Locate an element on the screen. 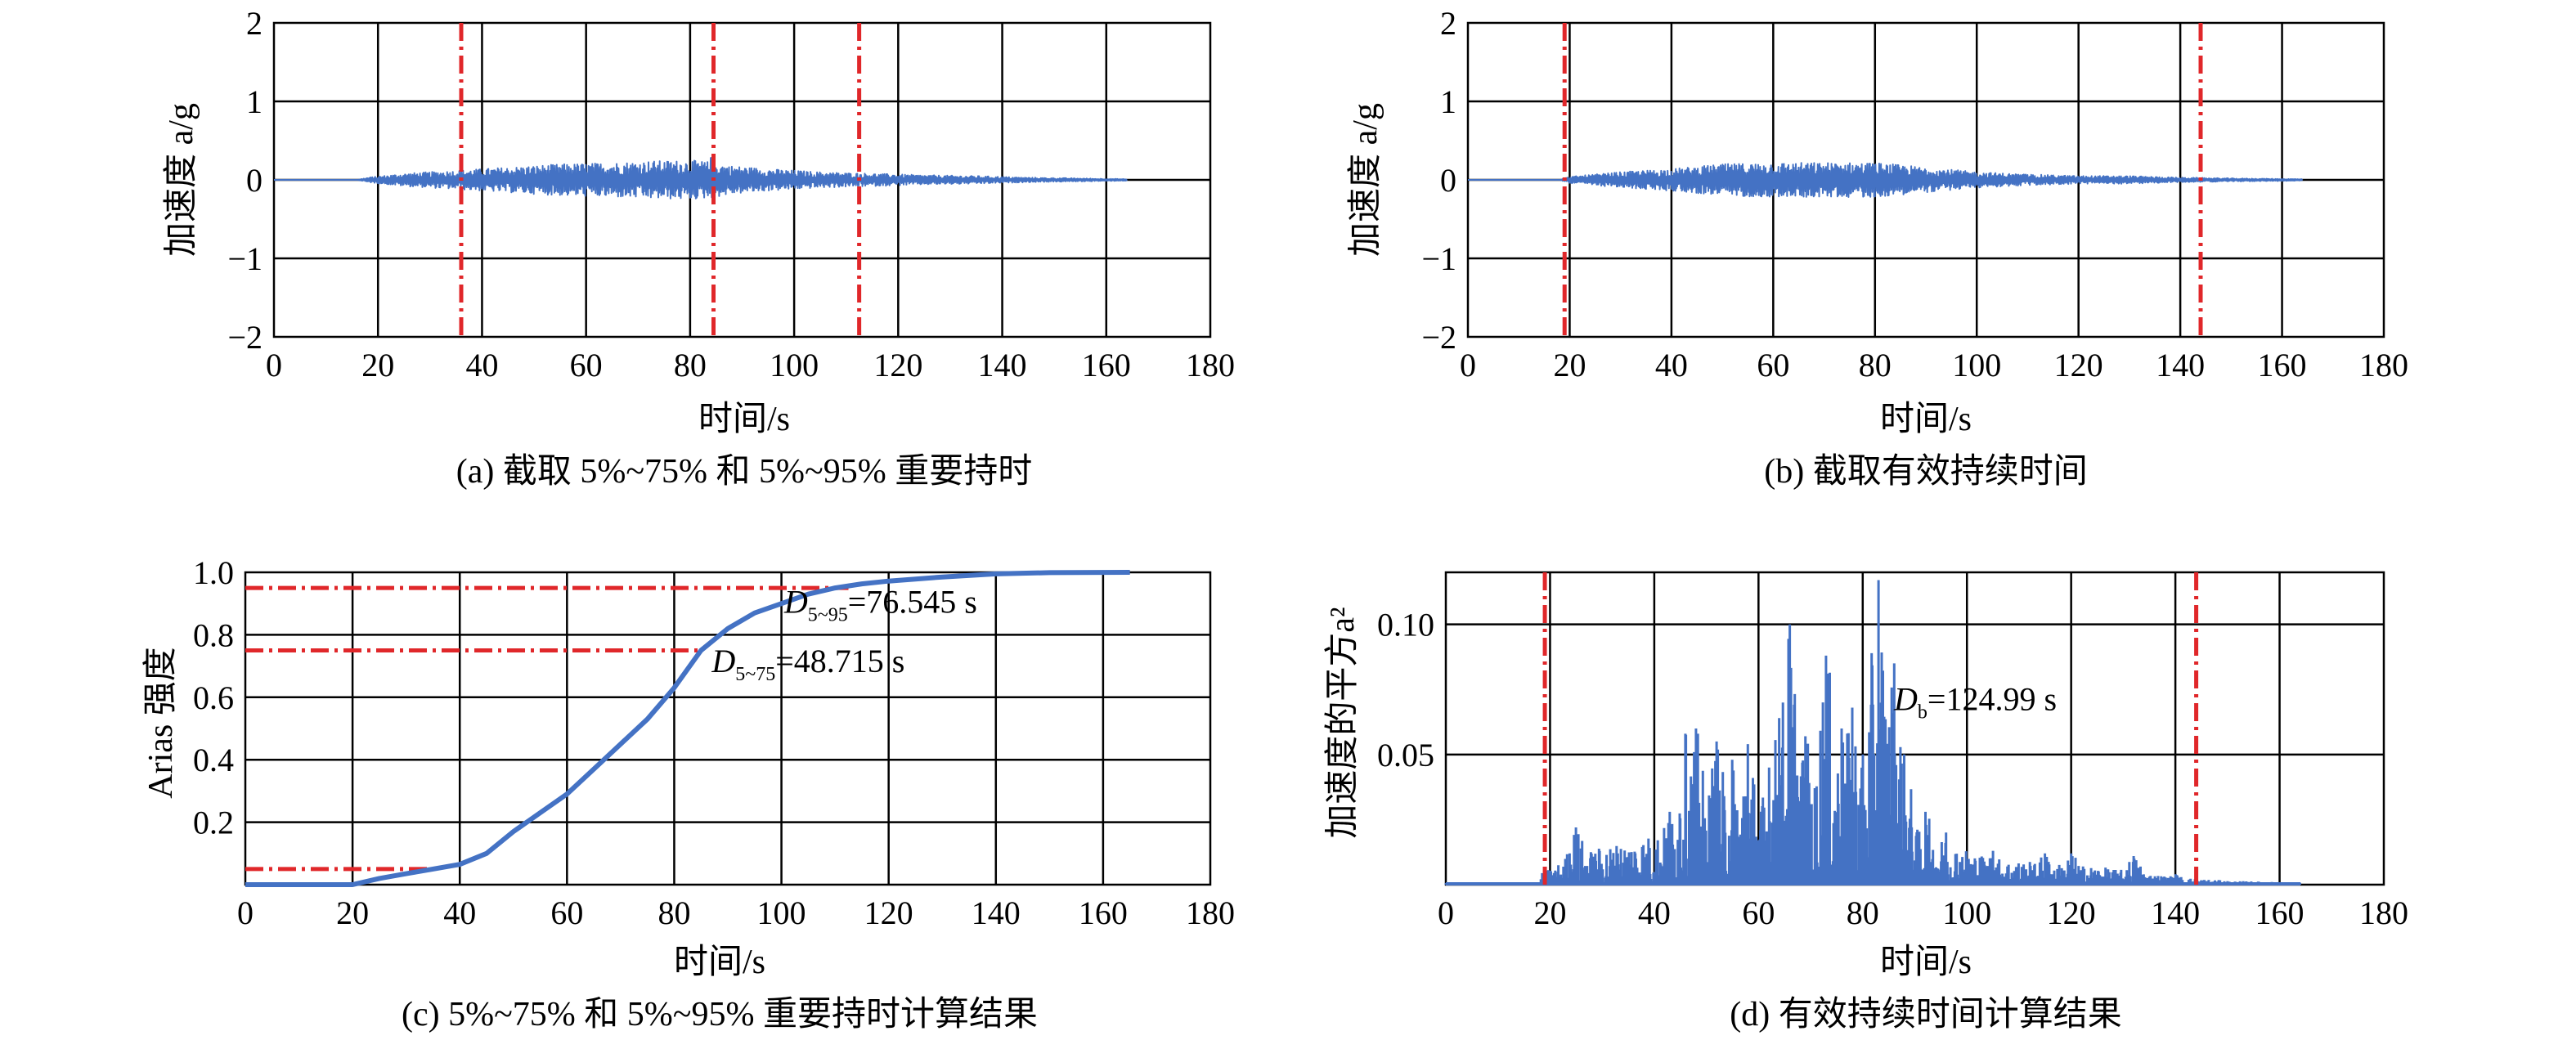 This screenshot has height=1040, width=2576. panel-b-data is located at coordinates (1885, 180).